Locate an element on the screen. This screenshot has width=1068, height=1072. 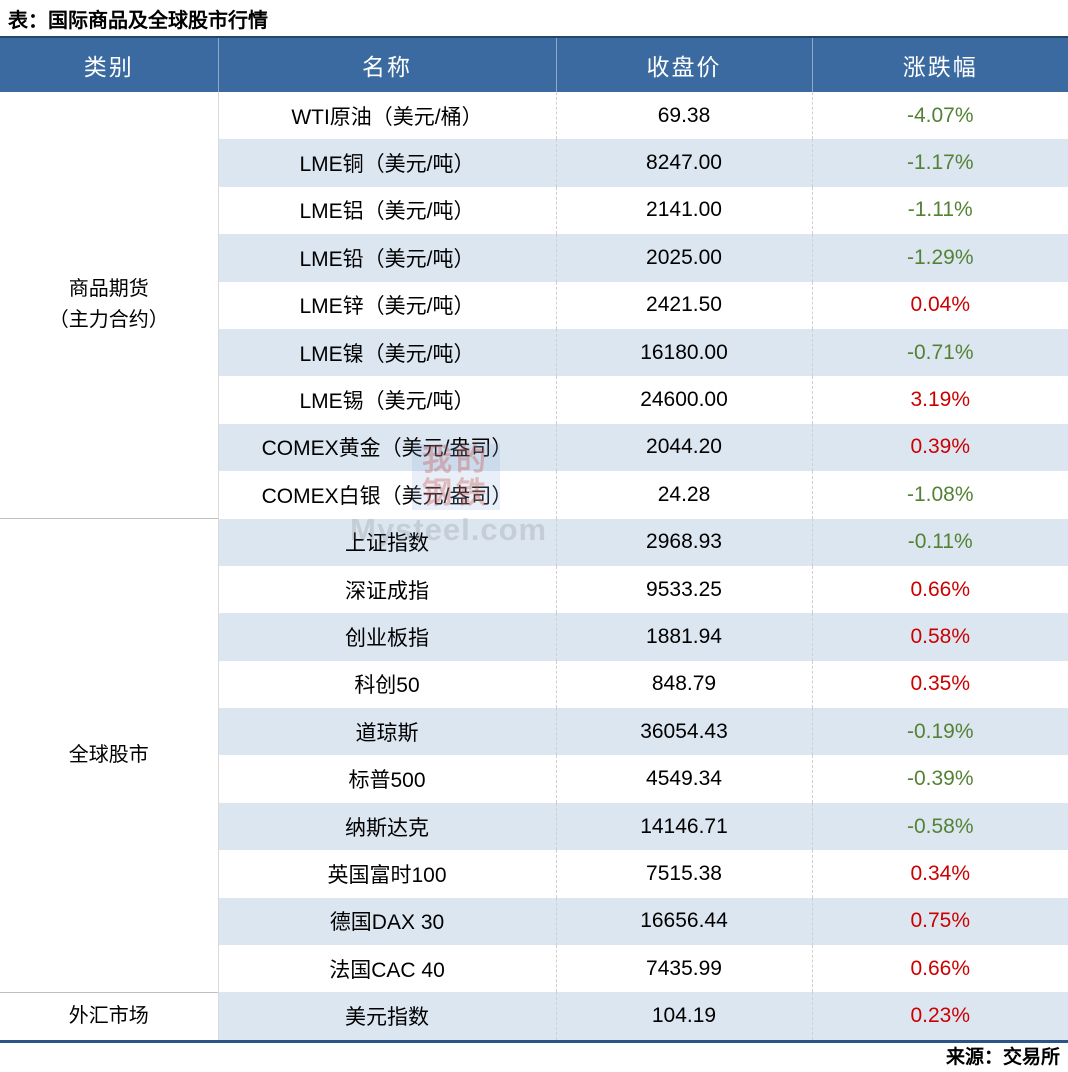
table-row: COMEX黄金（美元/盎司） 2044.20 0.39% is located at coordinates (534, 447).